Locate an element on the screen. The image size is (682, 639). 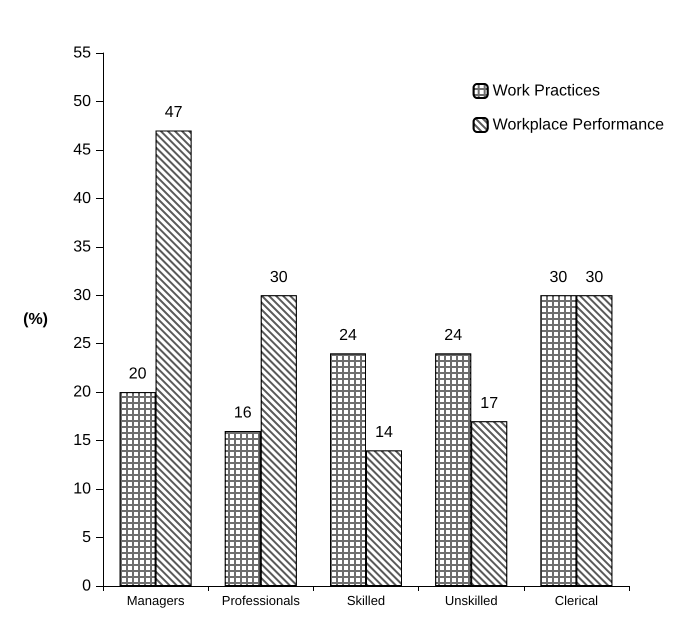
y-tick-label: 20 is located at coordinates (82, 392).